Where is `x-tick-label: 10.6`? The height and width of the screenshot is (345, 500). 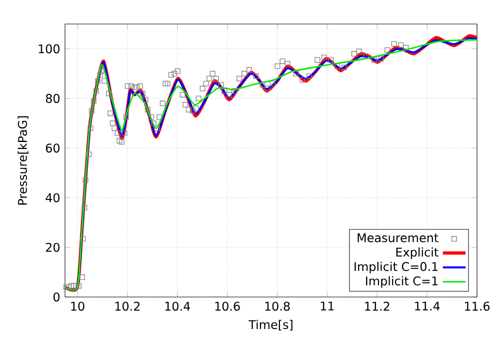
x-tick-label: 10.6 is located at coordinates (227, 306).